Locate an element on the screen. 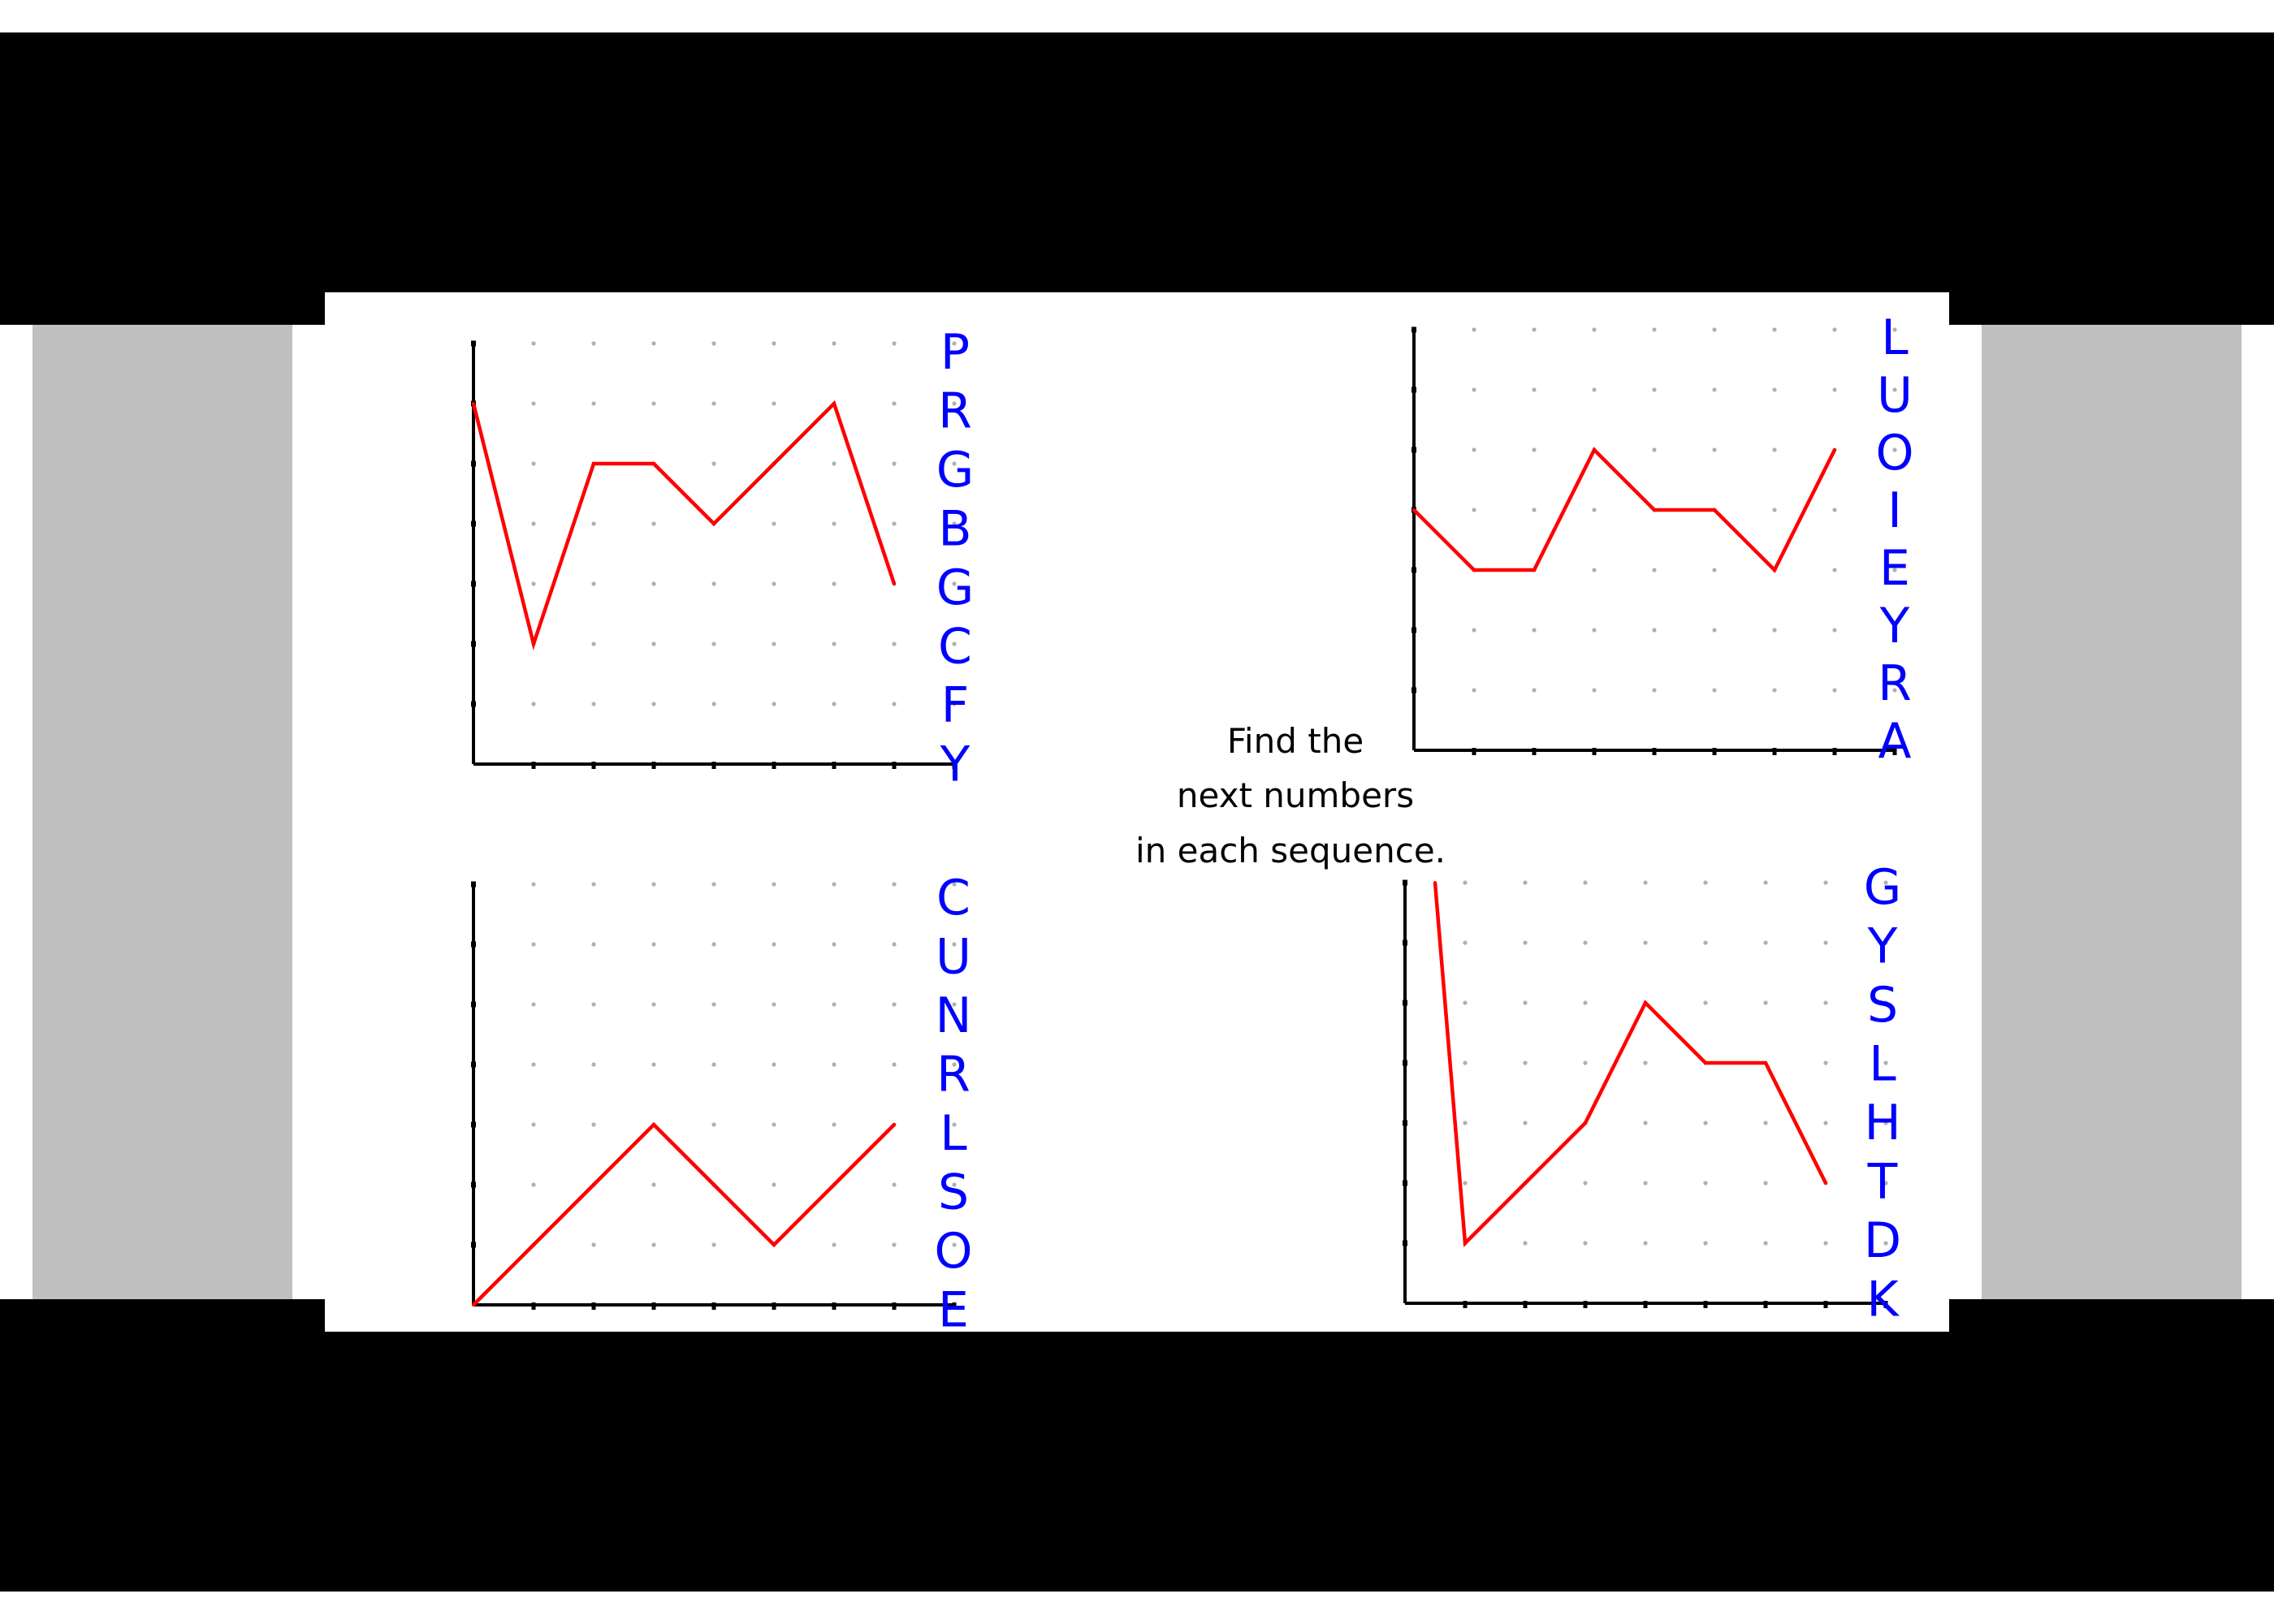 The image size is (2274, 1624). sequence-letter: L is located at coordinates (1895, 337).